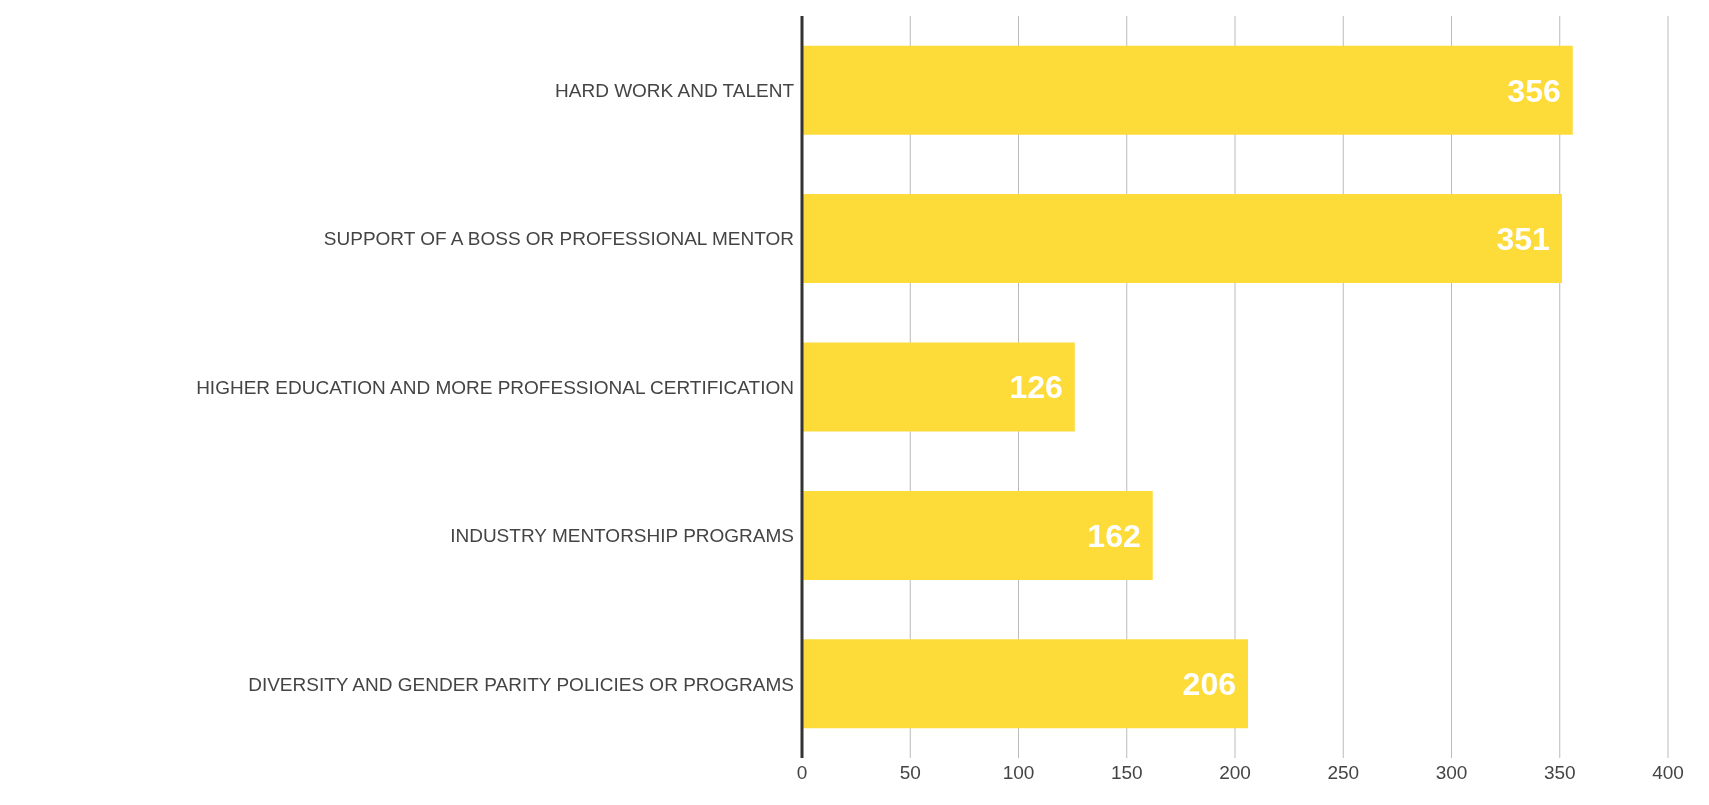 The height and width of the screenshot is (805, 1709). I want to click on y-tick-label: DIVERSITY AND GENDER PARITY POLICIES OR PROGRAMS, so click(521, 684).